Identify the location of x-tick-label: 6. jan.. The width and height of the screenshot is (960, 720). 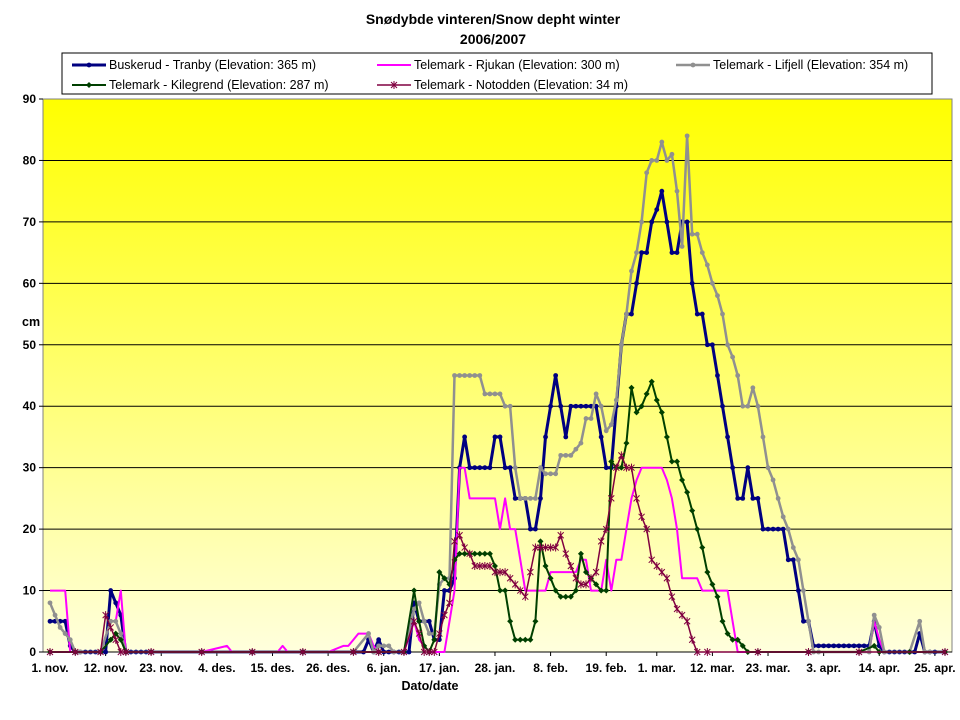
(384, 668).